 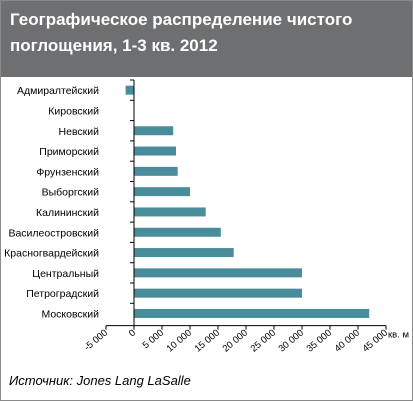 What do you see at coordinates (319, 340) in the screenshot?
I see `tick-label: 35 000` at bounding box center [319, 340].